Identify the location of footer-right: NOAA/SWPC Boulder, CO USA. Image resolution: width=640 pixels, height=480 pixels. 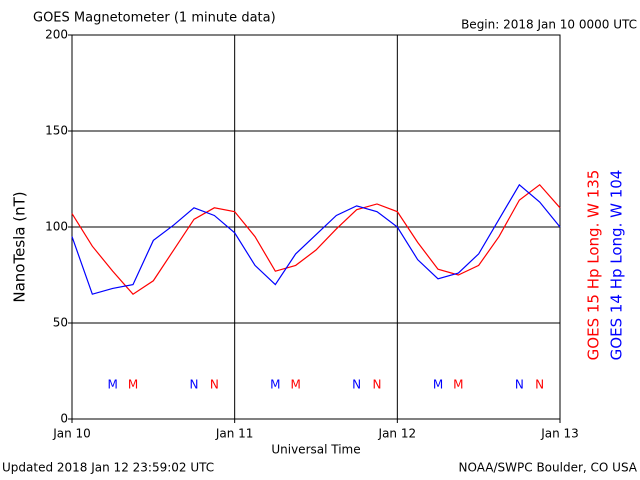
(548, 468).